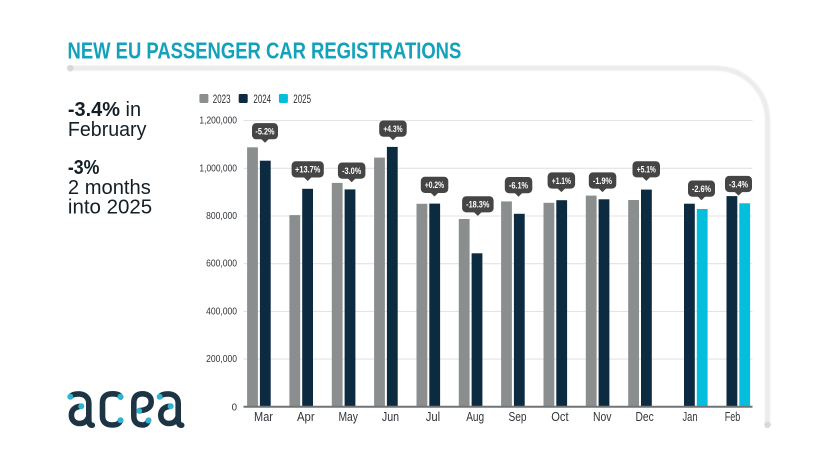  Describe the element at coordinates (739, 184) in the screenshot. I see `svg-text: -3.4%` at that location.